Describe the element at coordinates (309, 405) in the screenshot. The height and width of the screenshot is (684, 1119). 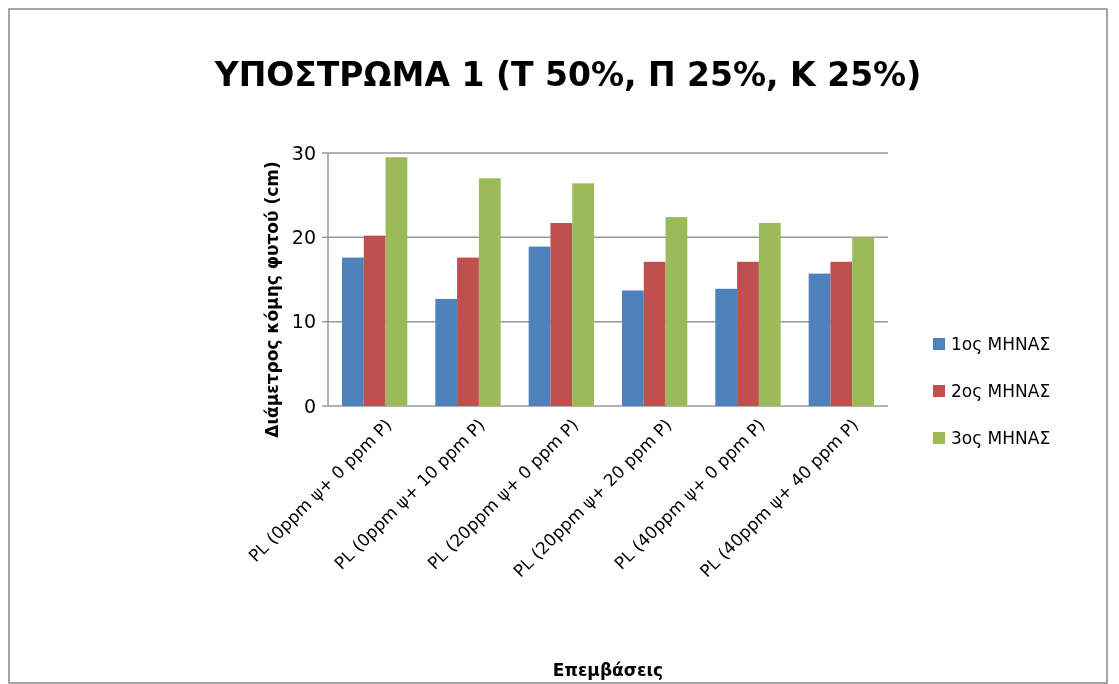
I see `y-tick-label: 0` at that location.